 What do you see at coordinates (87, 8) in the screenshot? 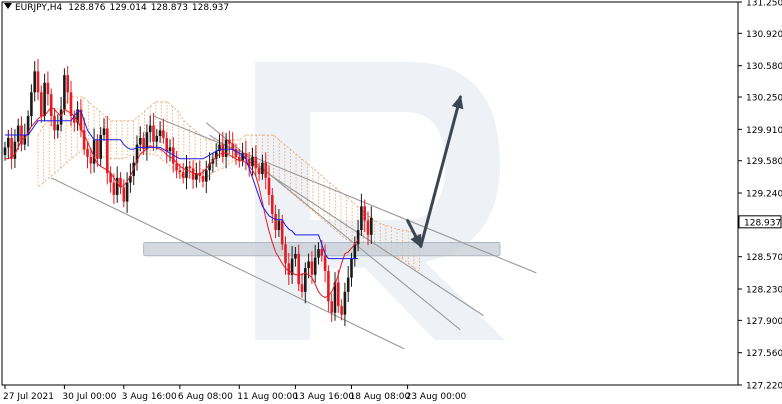
I see `open-value: 128.876` at bounding box center [87, 8].